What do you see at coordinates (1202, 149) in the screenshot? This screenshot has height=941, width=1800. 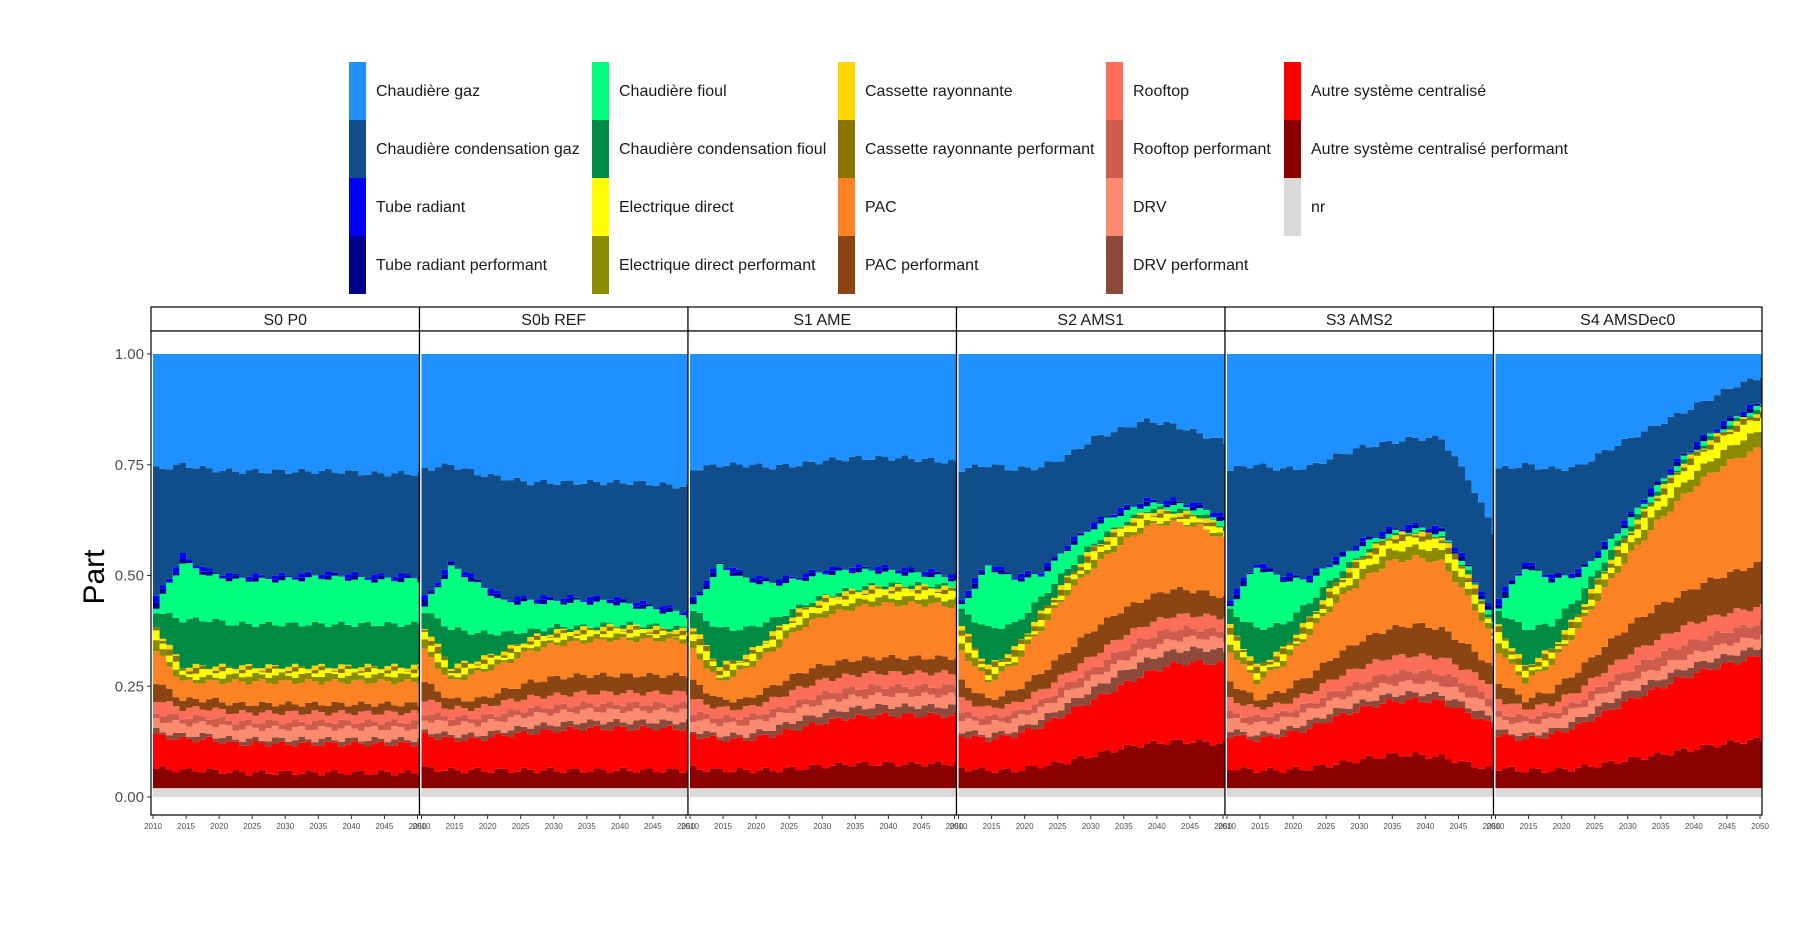 I see `legend-label: Rooftop performant` at bounding box center [1202, 149].